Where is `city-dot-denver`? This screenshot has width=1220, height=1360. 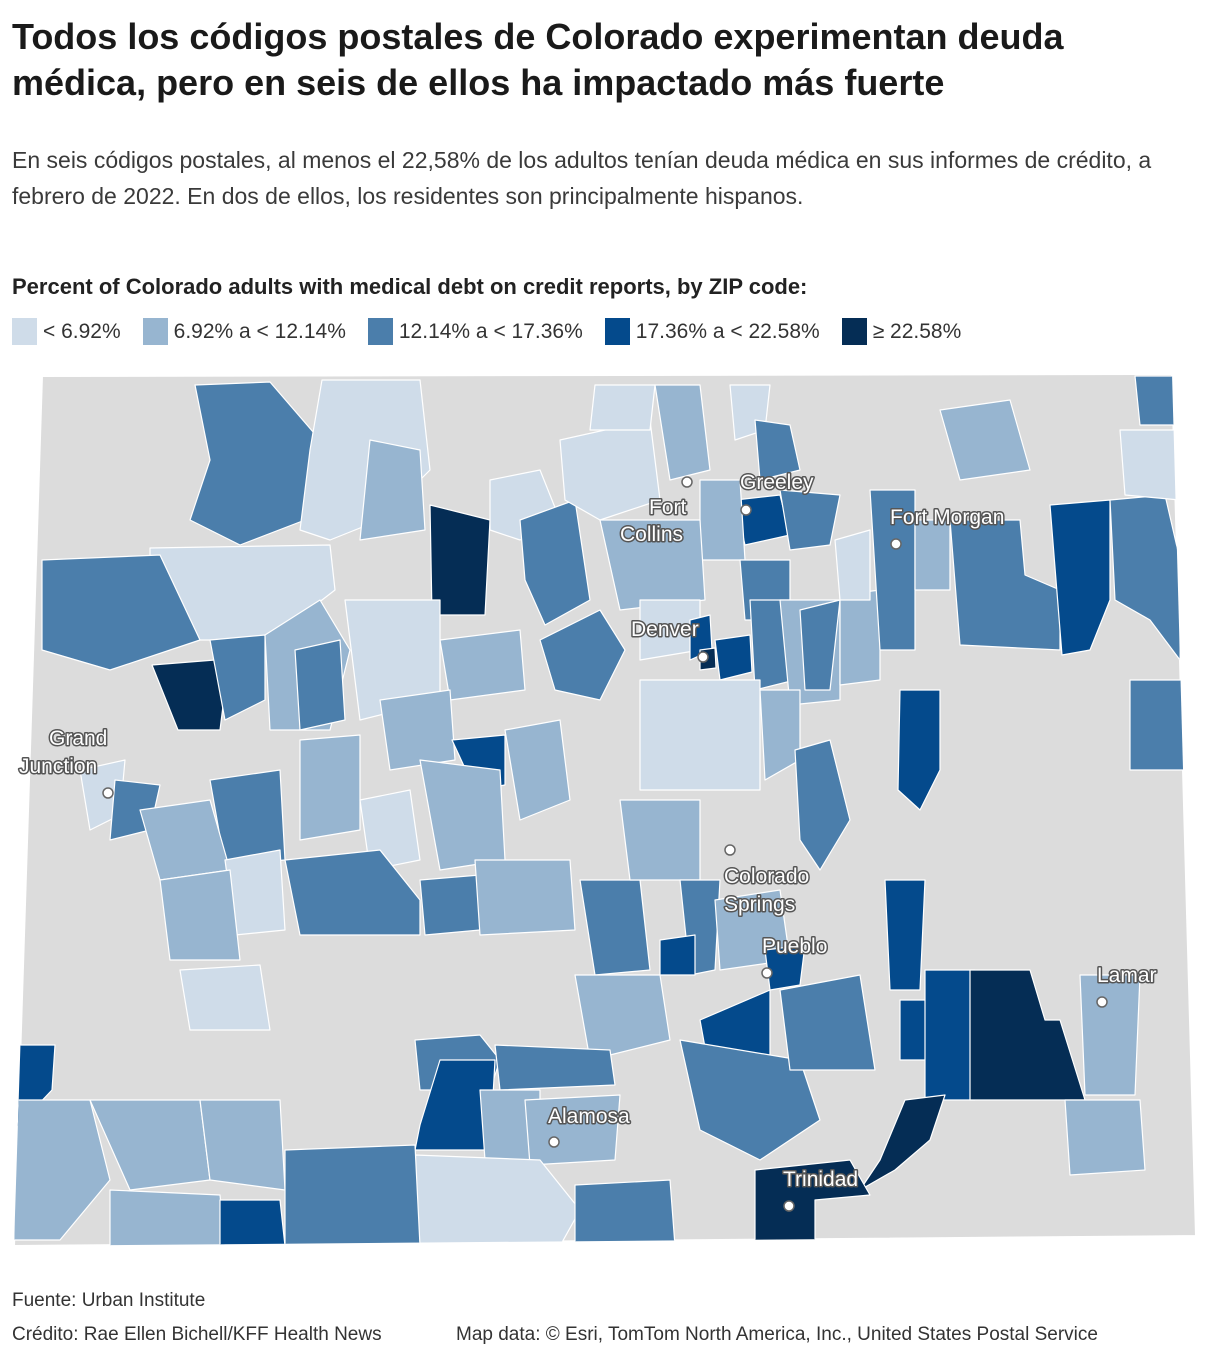 city-dot-denver is located at coordinates (703, 657).